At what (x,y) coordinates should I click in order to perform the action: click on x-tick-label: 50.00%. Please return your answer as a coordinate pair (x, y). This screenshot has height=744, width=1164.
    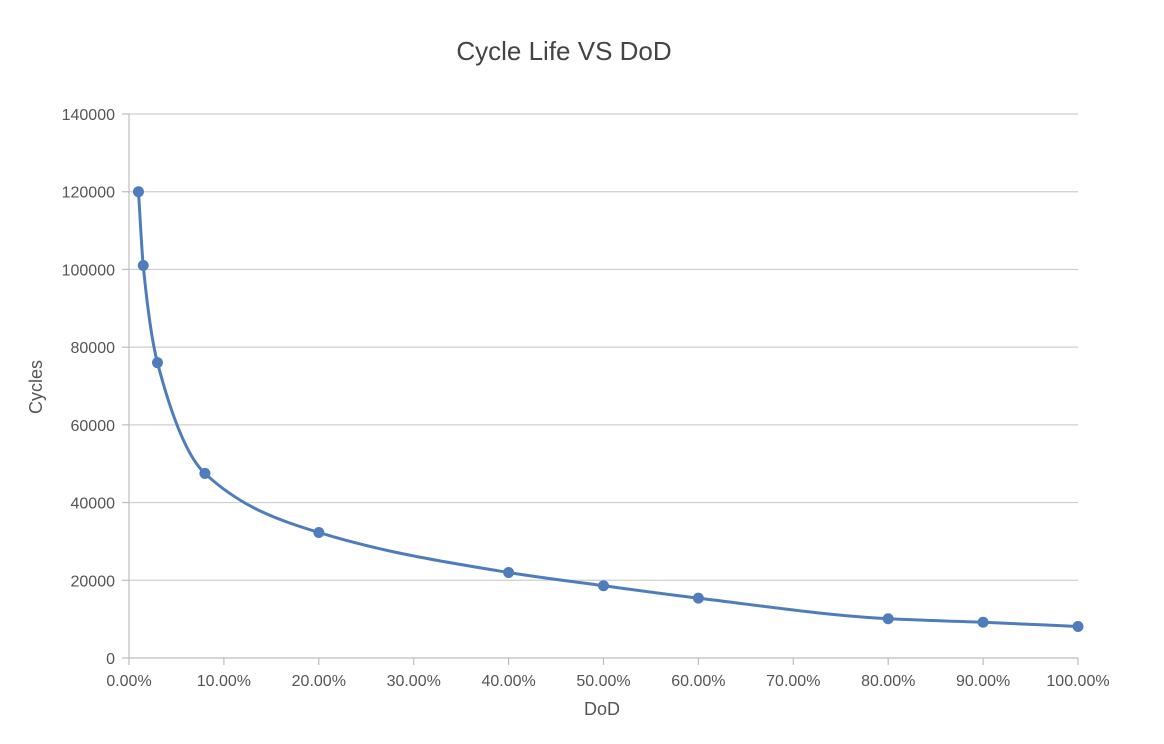
    Looking at the image, I should click on (603, 681).